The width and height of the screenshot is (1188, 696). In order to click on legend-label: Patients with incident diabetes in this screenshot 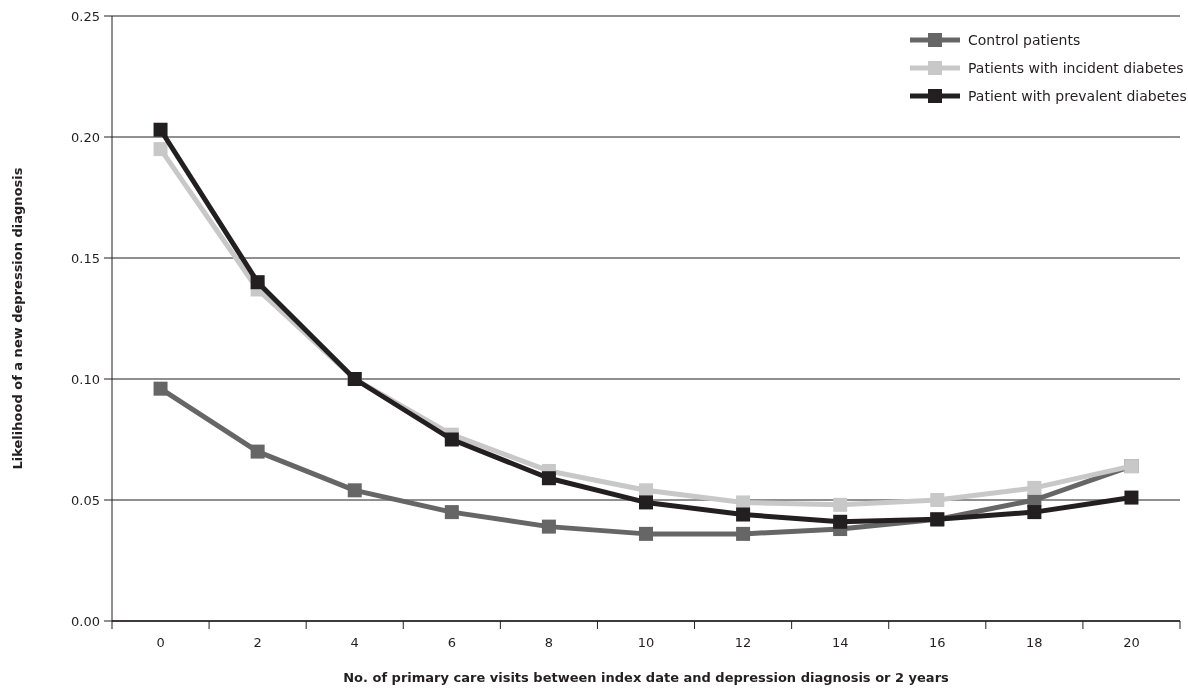, I will do `click(1076, 67)`.